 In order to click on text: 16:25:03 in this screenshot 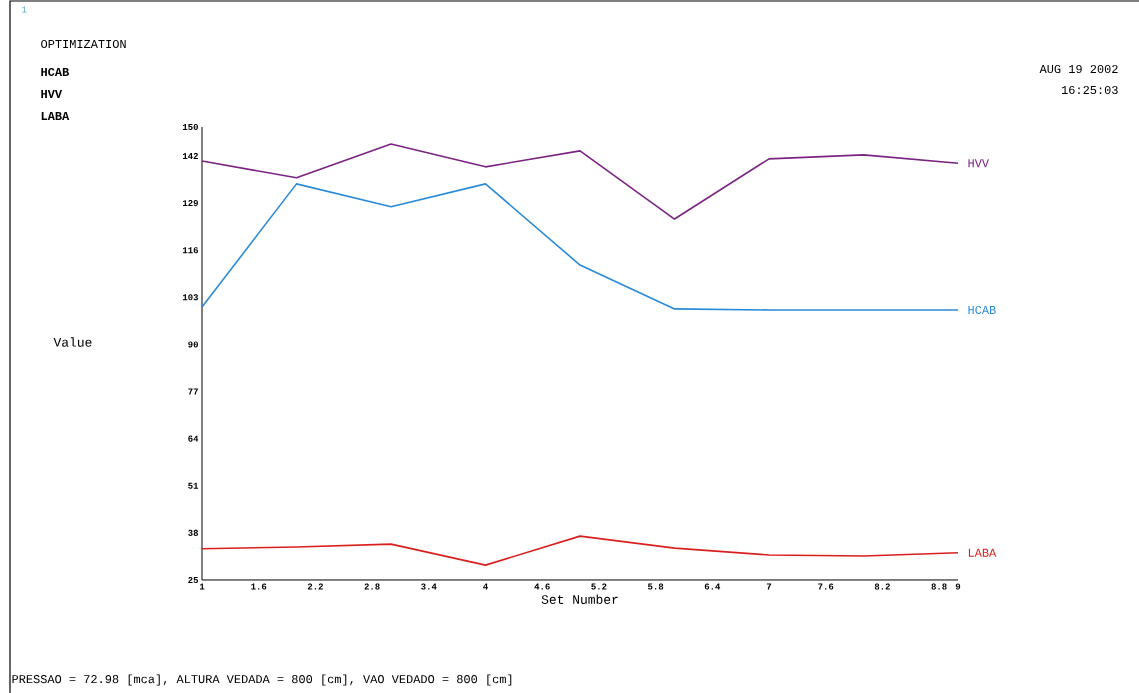, I will do `click(1089, 90)`.